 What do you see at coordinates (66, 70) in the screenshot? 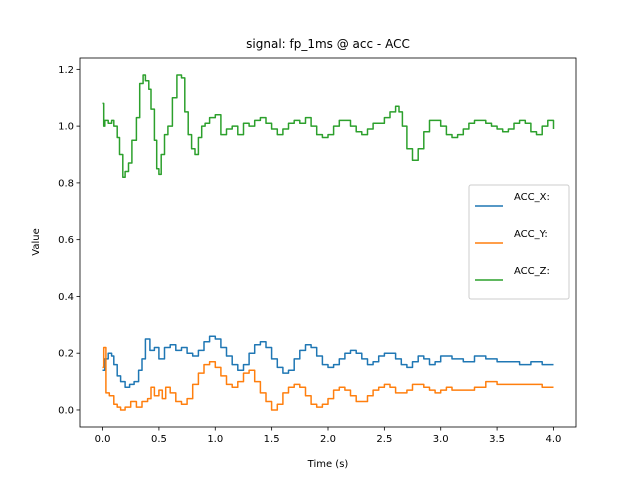
I see `y-tick-label: 1.2` at bounding box center [66, 70].